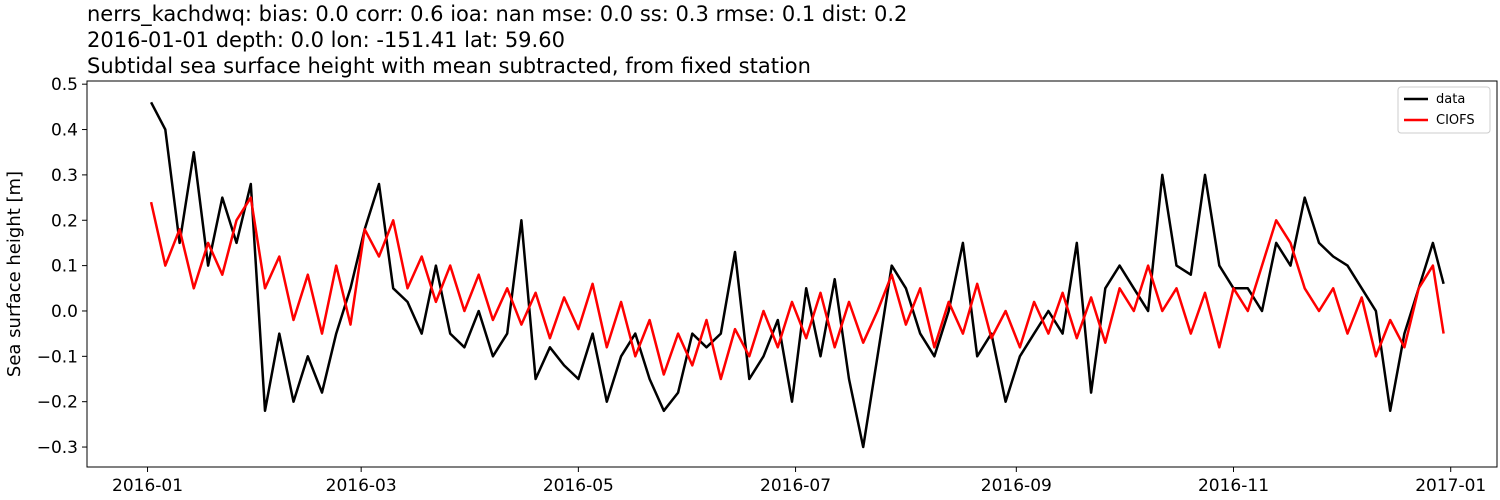  What do you see at coordinates (64, 221) in the screenshot?
I see `y-tick-label: 0.2` at bounding box center [64, 221].